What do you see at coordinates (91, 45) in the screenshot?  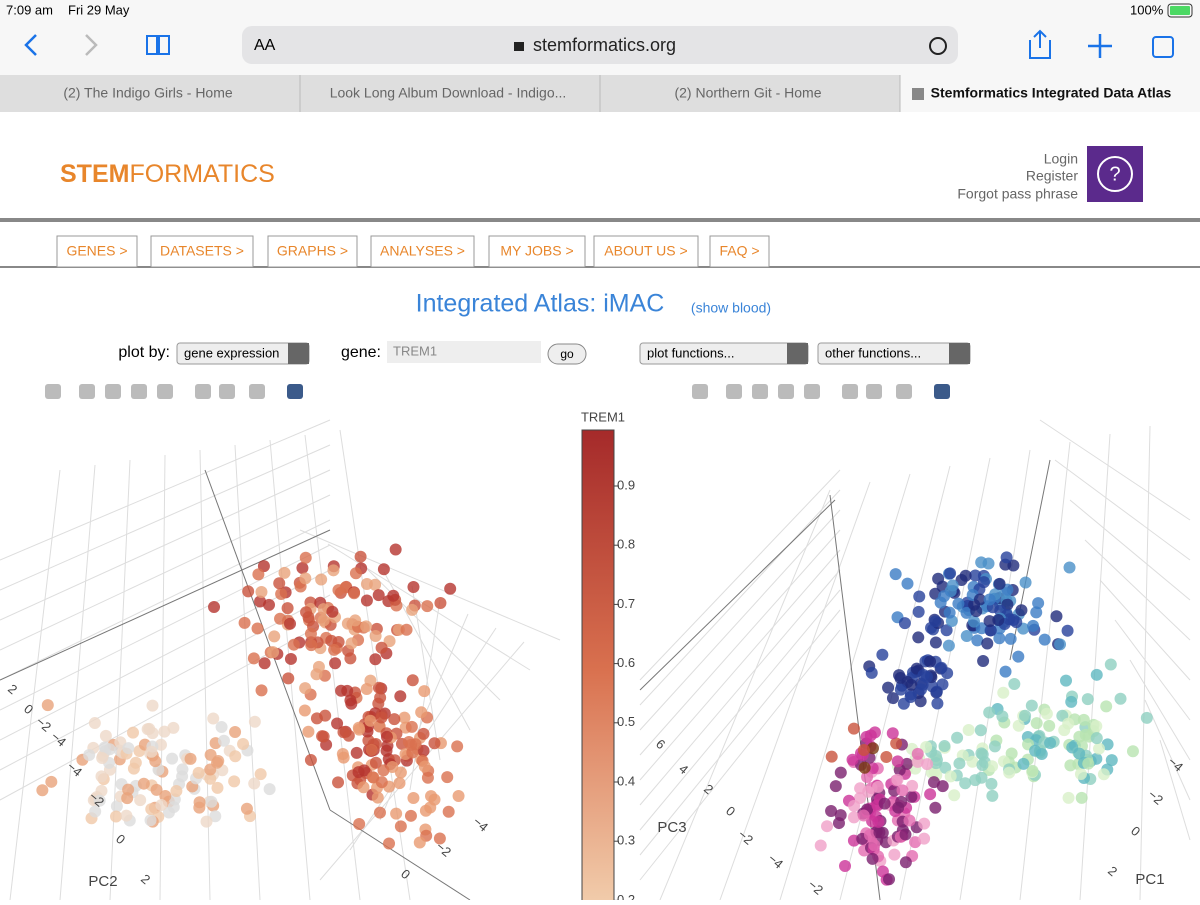 I see `forward-button` at bounding box center [91, 45].